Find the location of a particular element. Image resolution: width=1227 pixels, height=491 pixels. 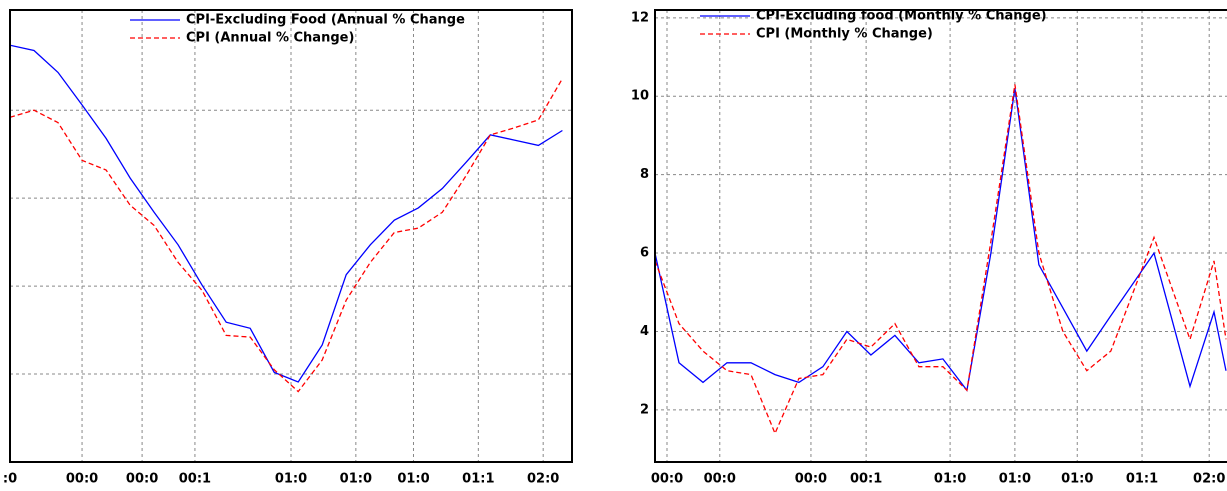

y-tick-label: 8 is located at coordinates (644, 174).